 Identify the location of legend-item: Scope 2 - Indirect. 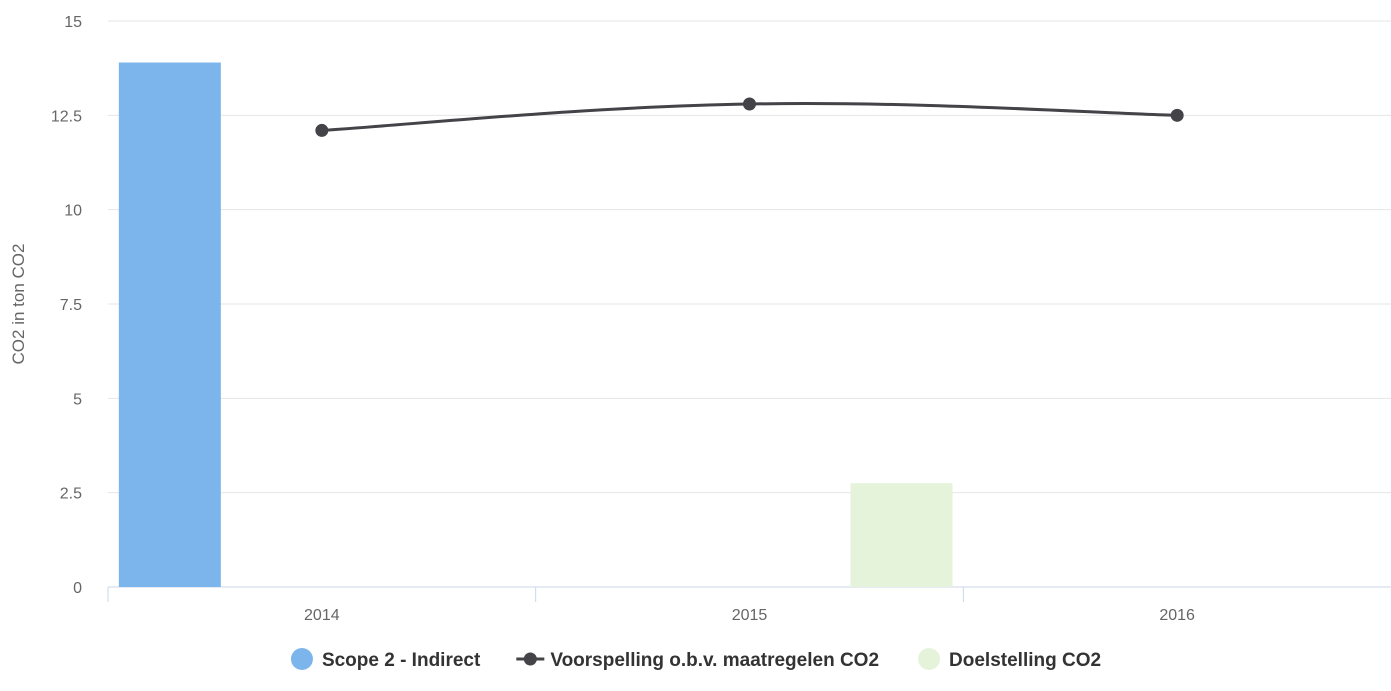
(385, 659).